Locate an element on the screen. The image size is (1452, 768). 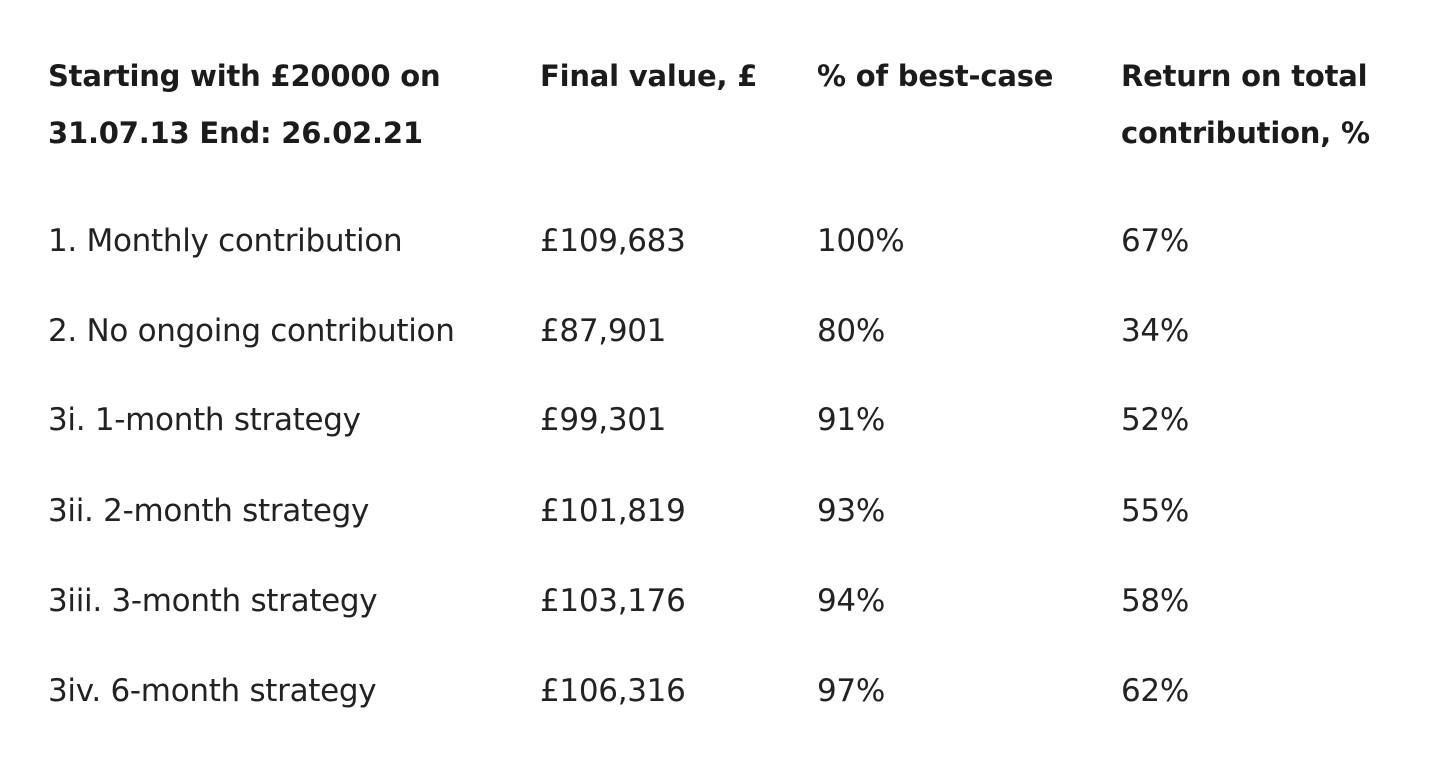
row-strategy-label: 3i. 1-month strategy is located at coordinates (204, 420).